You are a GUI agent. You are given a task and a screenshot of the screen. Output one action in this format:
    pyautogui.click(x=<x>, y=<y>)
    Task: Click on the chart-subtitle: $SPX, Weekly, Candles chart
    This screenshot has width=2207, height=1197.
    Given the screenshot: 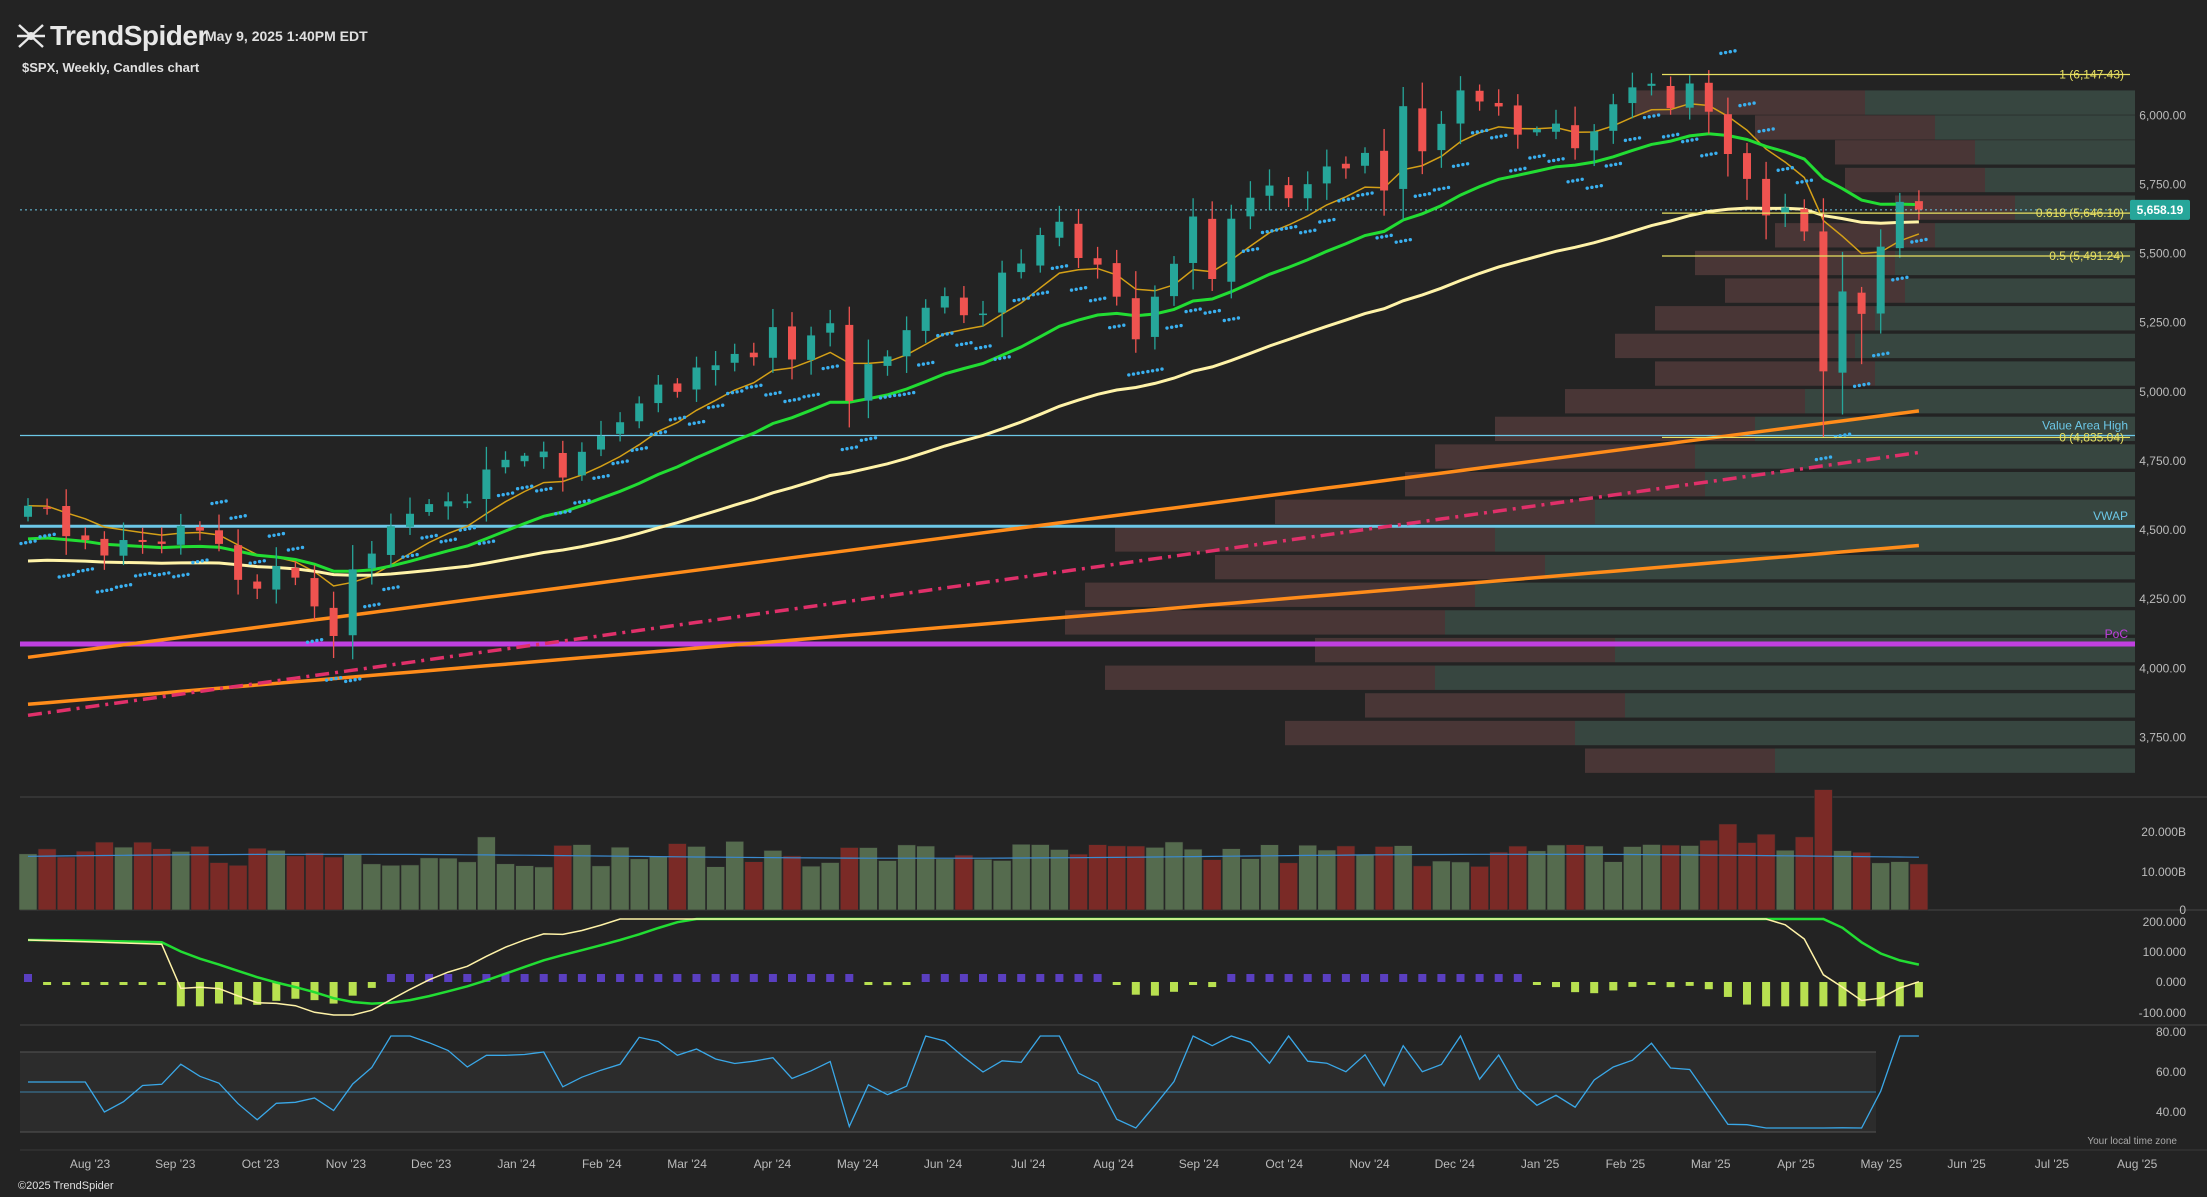 What is the action you would take?
    pyautogui.click(x=111, y=67)
    